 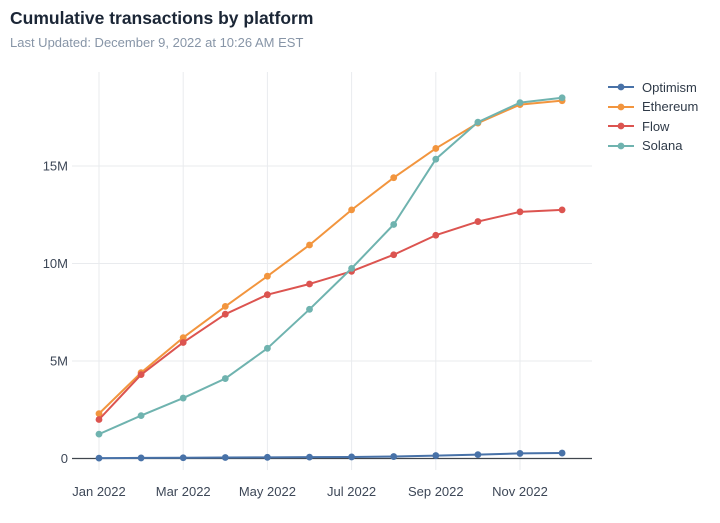 I want to click on y-axis-tick-label: 0, so click(x=64, y=458).